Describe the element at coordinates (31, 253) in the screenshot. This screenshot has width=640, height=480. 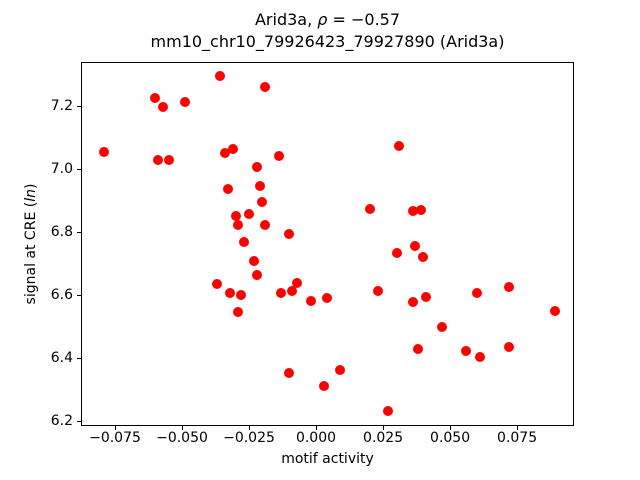
I see `y-axis-label-text: signal at CRE (` at that location.